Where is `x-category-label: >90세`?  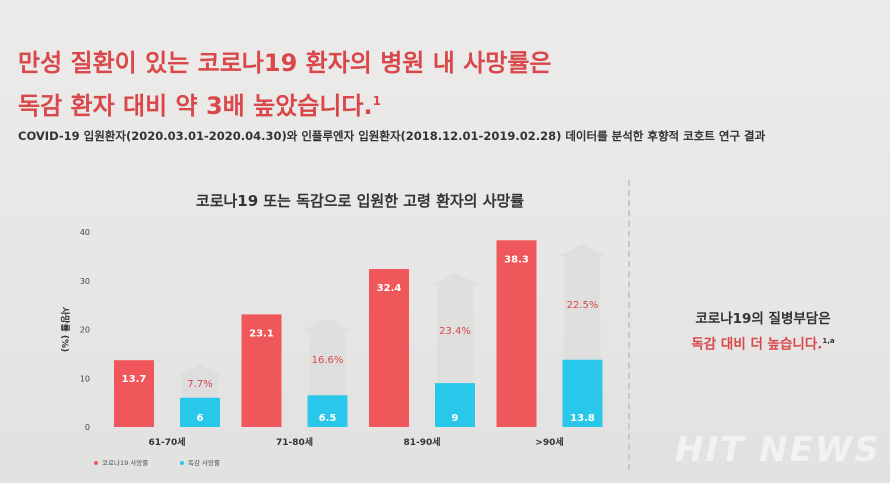 x-category-label: >90세 is located at coordinates (549, 442).